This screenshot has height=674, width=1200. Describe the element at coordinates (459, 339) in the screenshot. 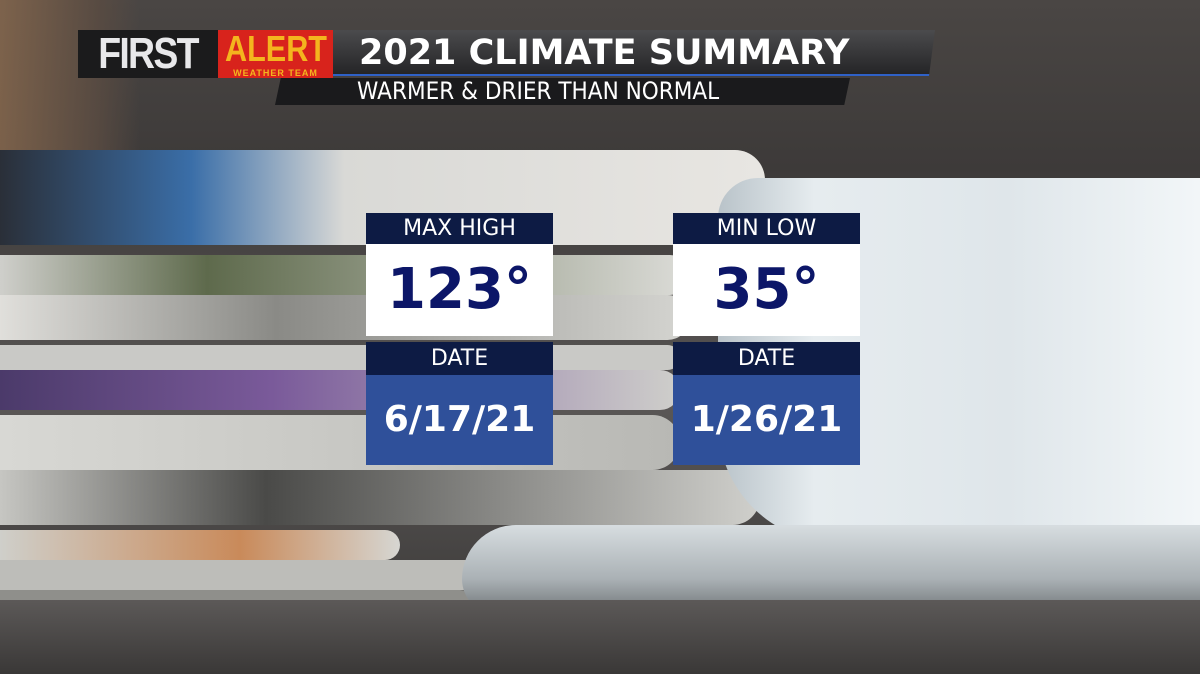

I see `max-high-card: MAX HIGH 123° DATE 6/17/21` at that location.